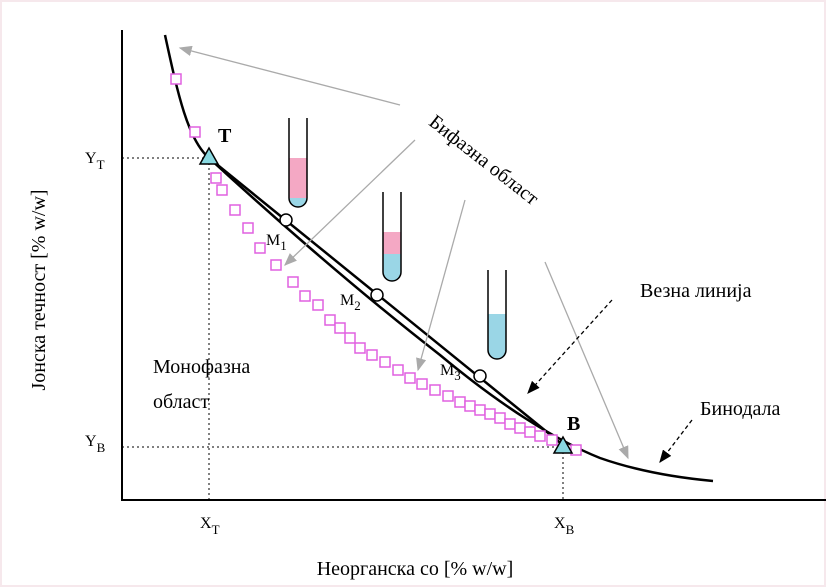 This screenshot has width=826, height=587. Describe the element at coordinates (573, 424) in the screenshot. I see `point-label: B` at that location.